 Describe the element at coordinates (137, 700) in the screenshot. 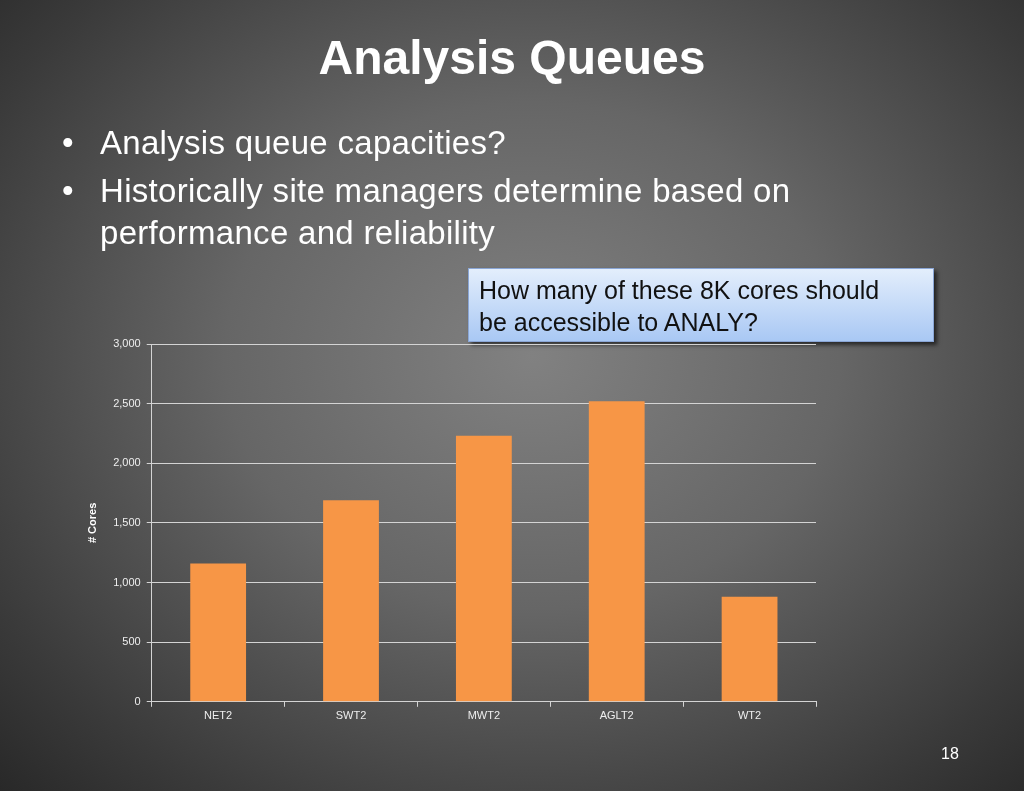

I see `y-tick-label: 0` at that location.